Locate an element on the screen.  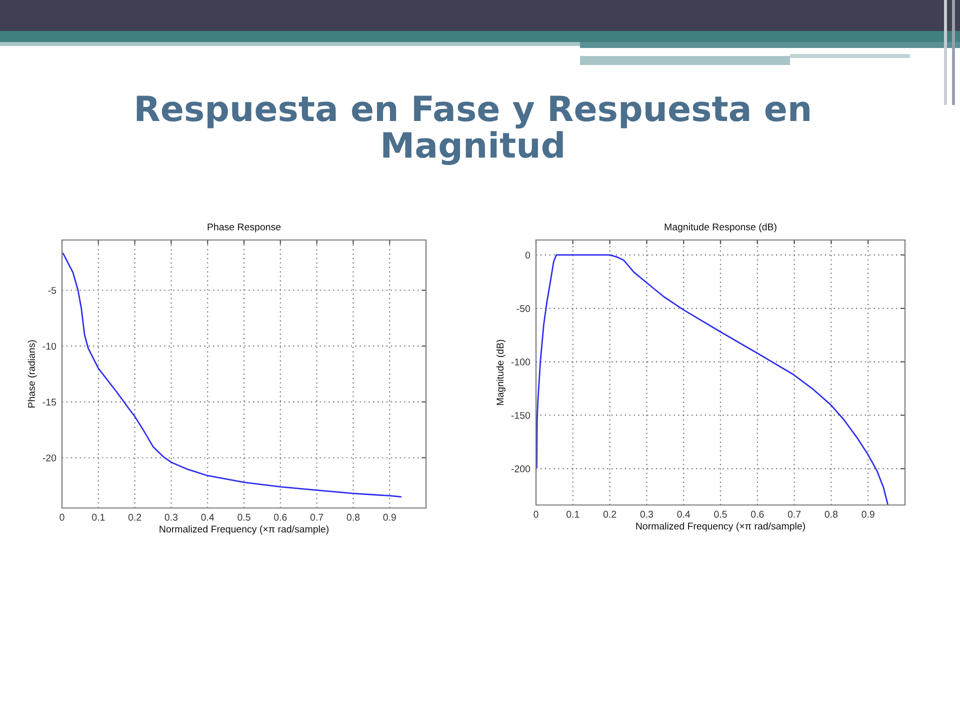
y-axis-title: Magnitude (dB) is located at coordinates (501, 372).